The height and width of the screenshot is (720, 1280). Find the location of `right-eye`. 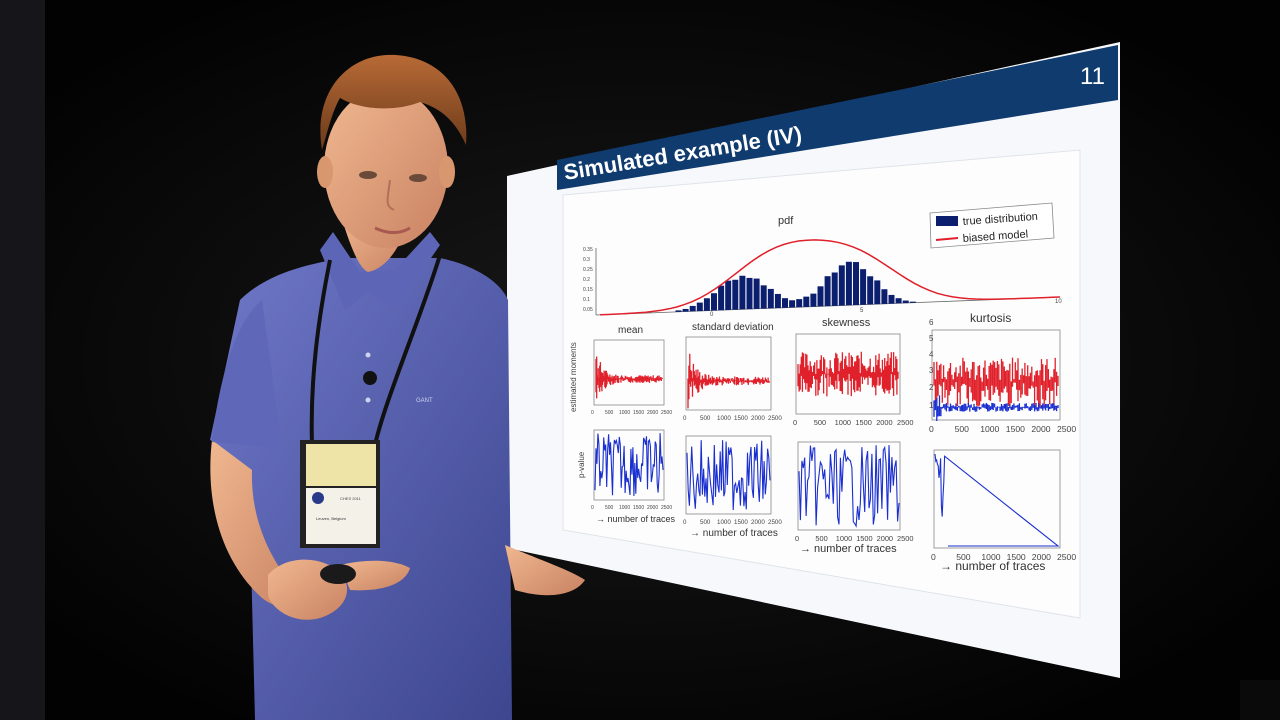

right-eye is located at coordinates (418, 178).